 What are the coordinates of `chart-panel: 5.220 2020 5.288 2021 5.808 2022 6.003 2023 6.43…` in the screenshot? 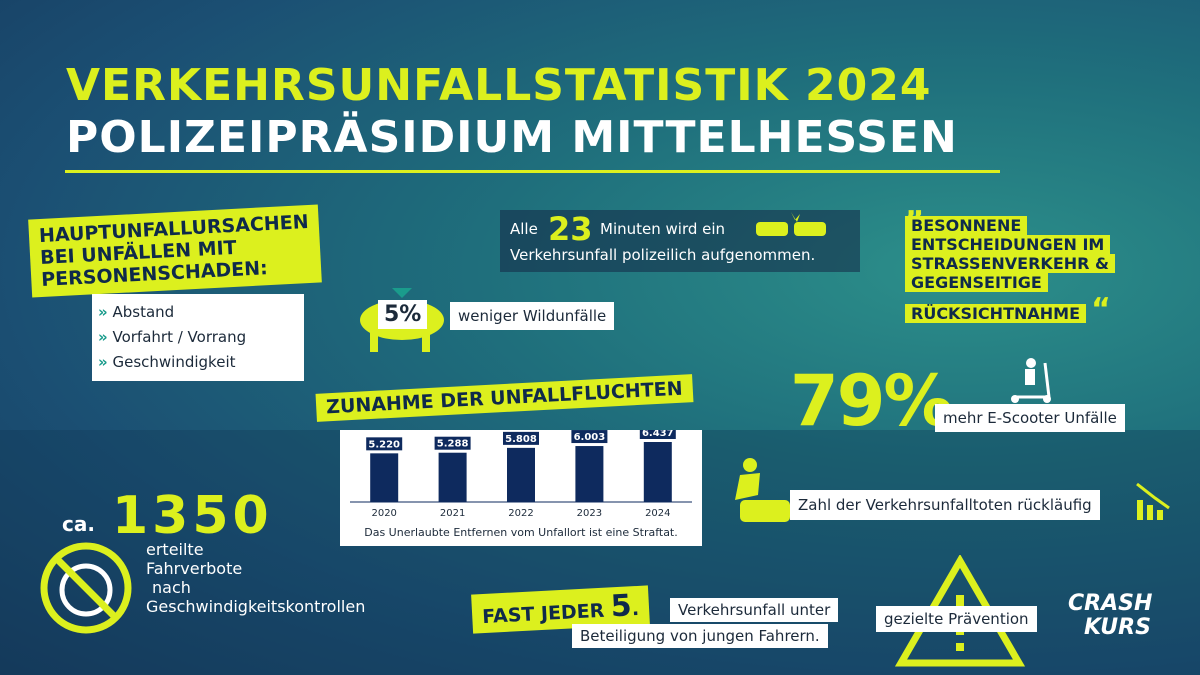 It's located at (521, 486).